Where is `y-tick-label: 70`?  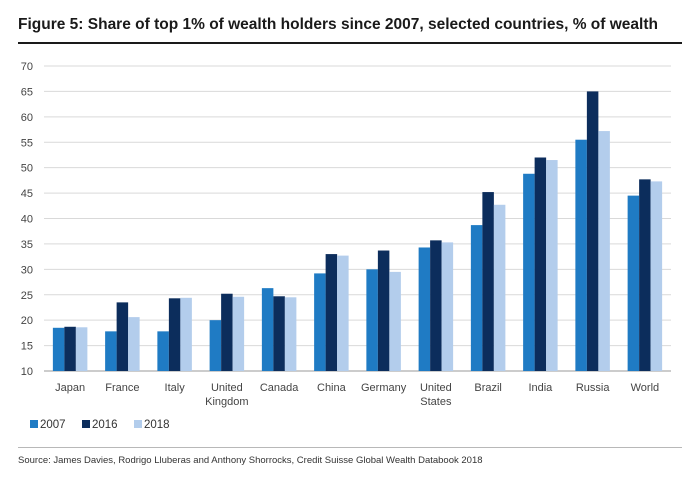
y-tick-label: 70 is located at coordinates (27, 67).